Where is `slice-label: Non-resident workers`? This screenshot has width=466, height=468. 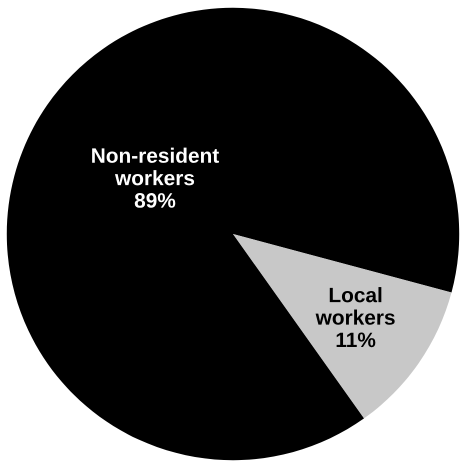
slice-label: Non-resident workers is located at coordinates (155, 167).